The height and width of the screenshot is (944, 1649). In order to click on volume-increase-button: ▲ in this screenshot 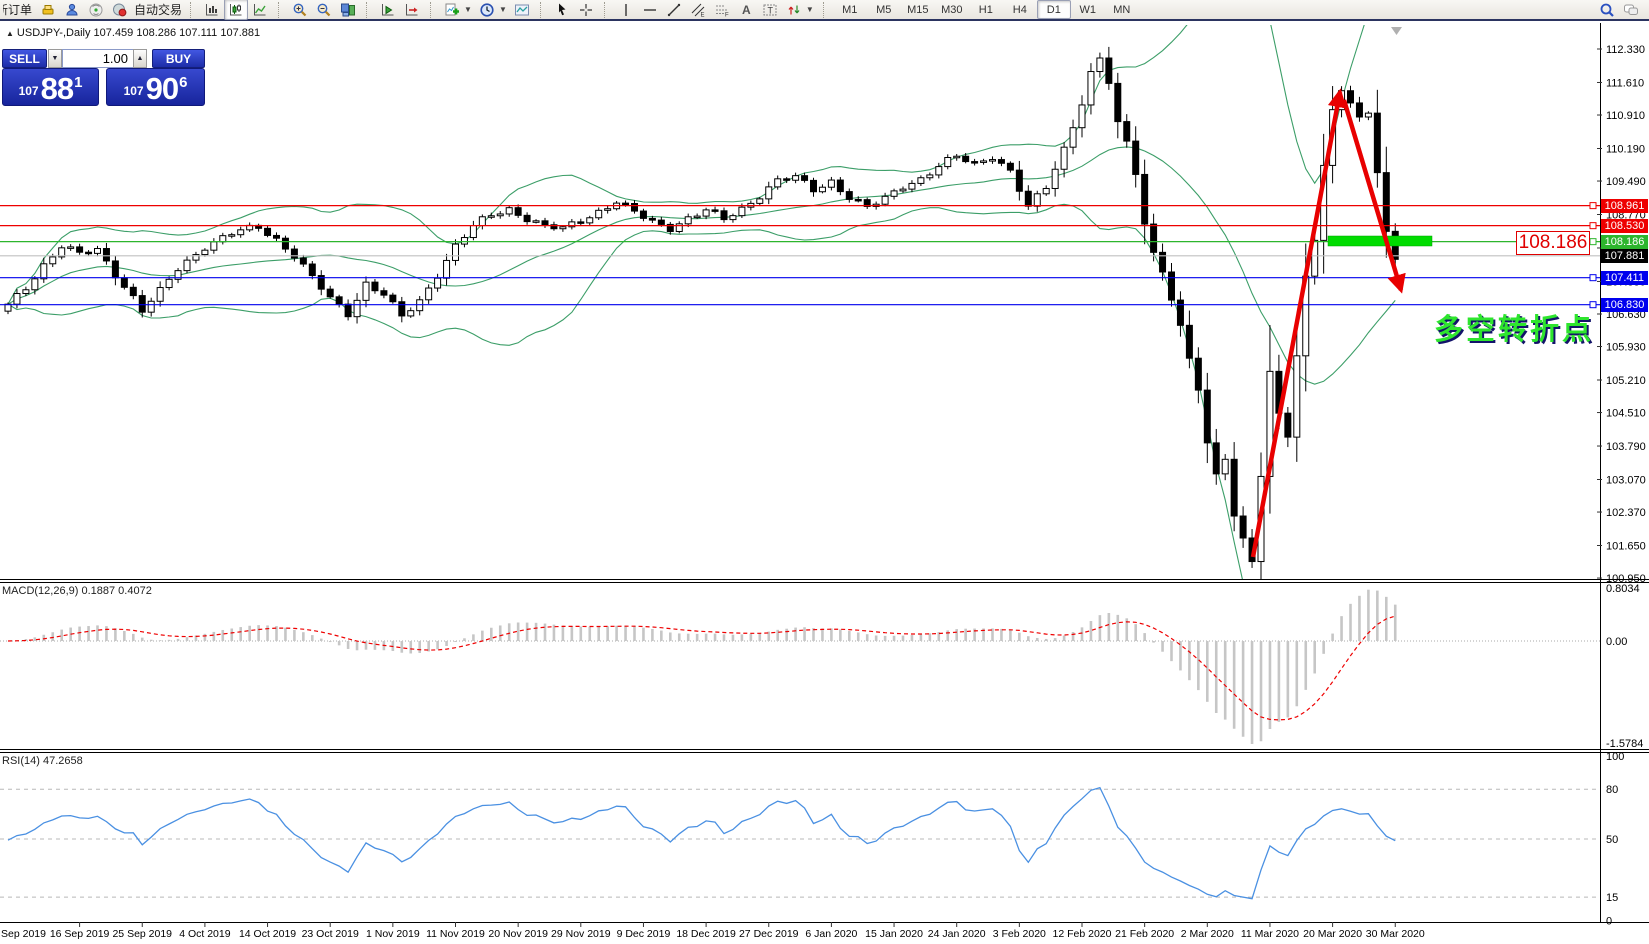, I will do `click(140, 58)`.